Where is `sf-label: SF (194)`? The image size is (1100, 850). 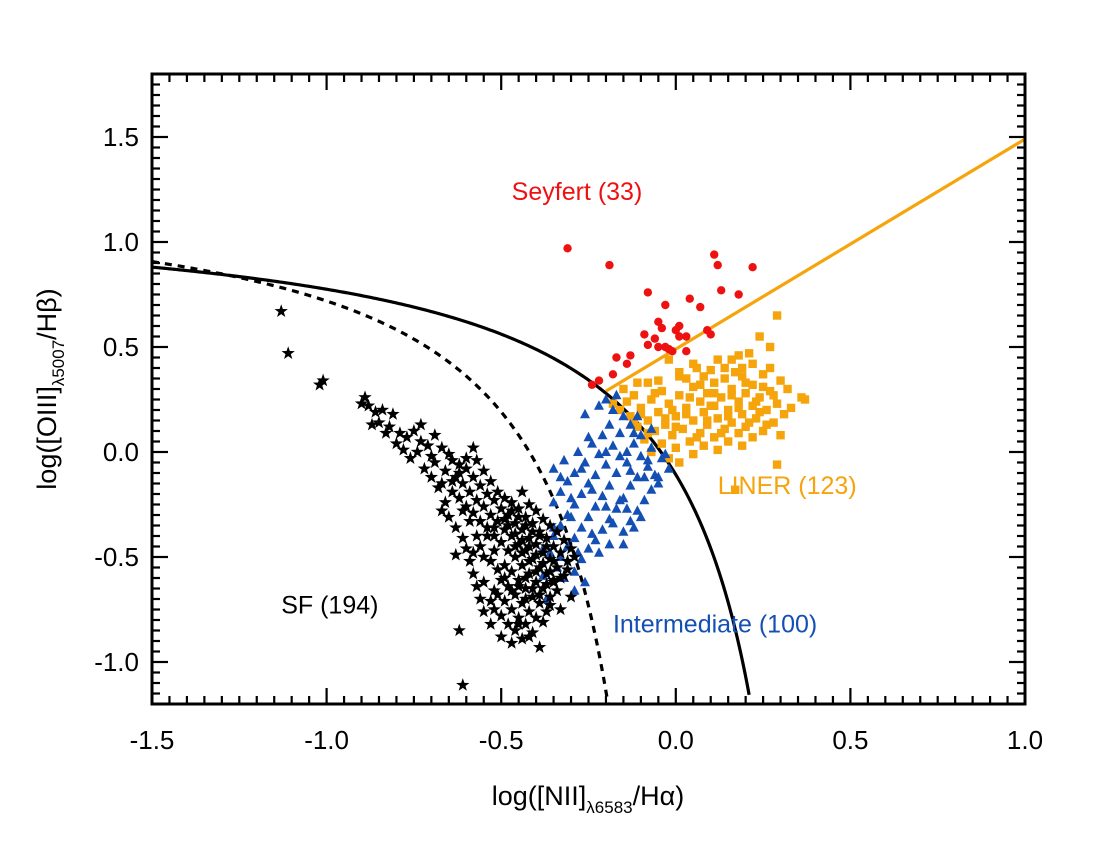
sf-label: SF (194) is located at coordinates (329, 606).